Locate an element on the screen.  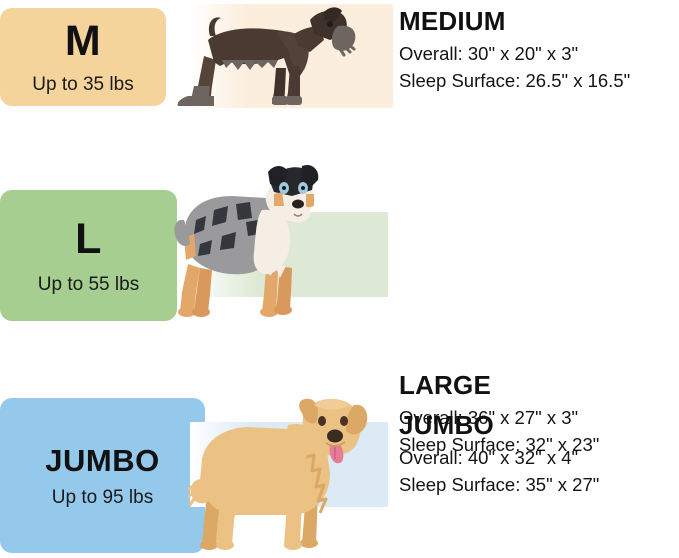
size-overall-dimensions: Overall: 40" x 32" x 4" is located at coordinates (489, 458).